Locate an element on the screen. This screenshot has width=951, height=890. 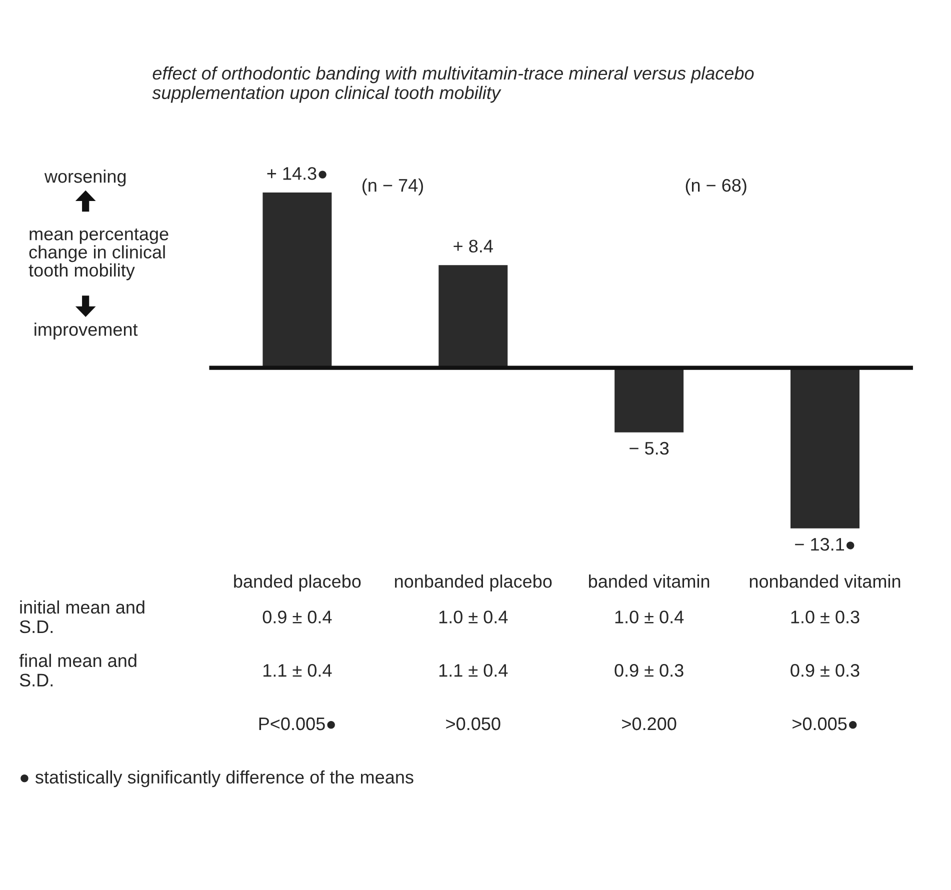
y-axis-title: mean percentage change in clinical tooth mobility is located at coordinates (98, 254).